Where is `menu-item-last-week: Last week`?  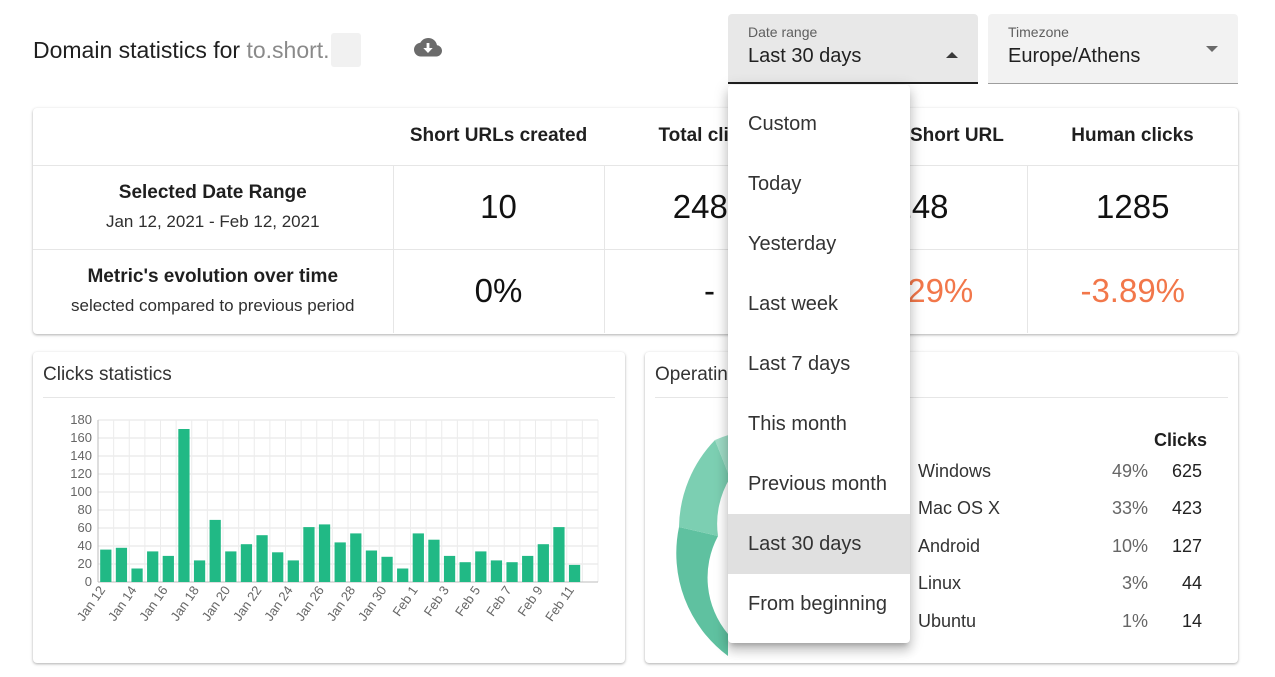
menu-item-last-week: Last week is located at coordinates (793, 304).